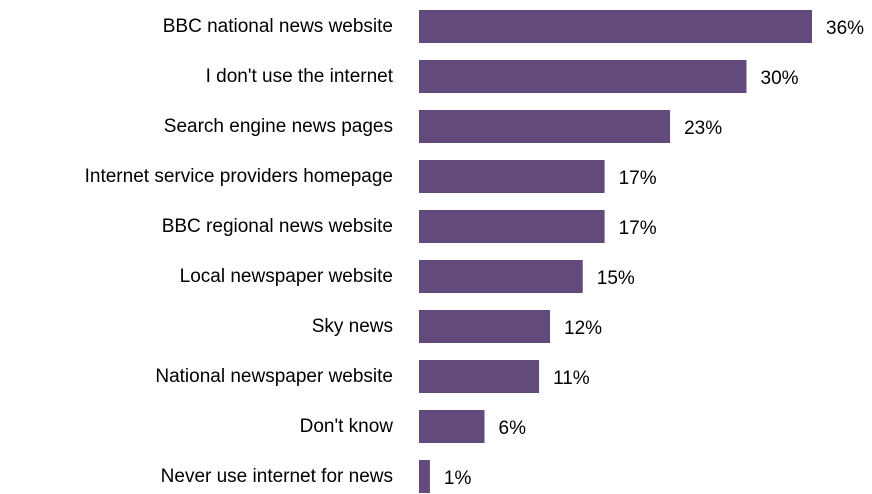  I want to click on category-label-8: Don't know, so click(347, 426).